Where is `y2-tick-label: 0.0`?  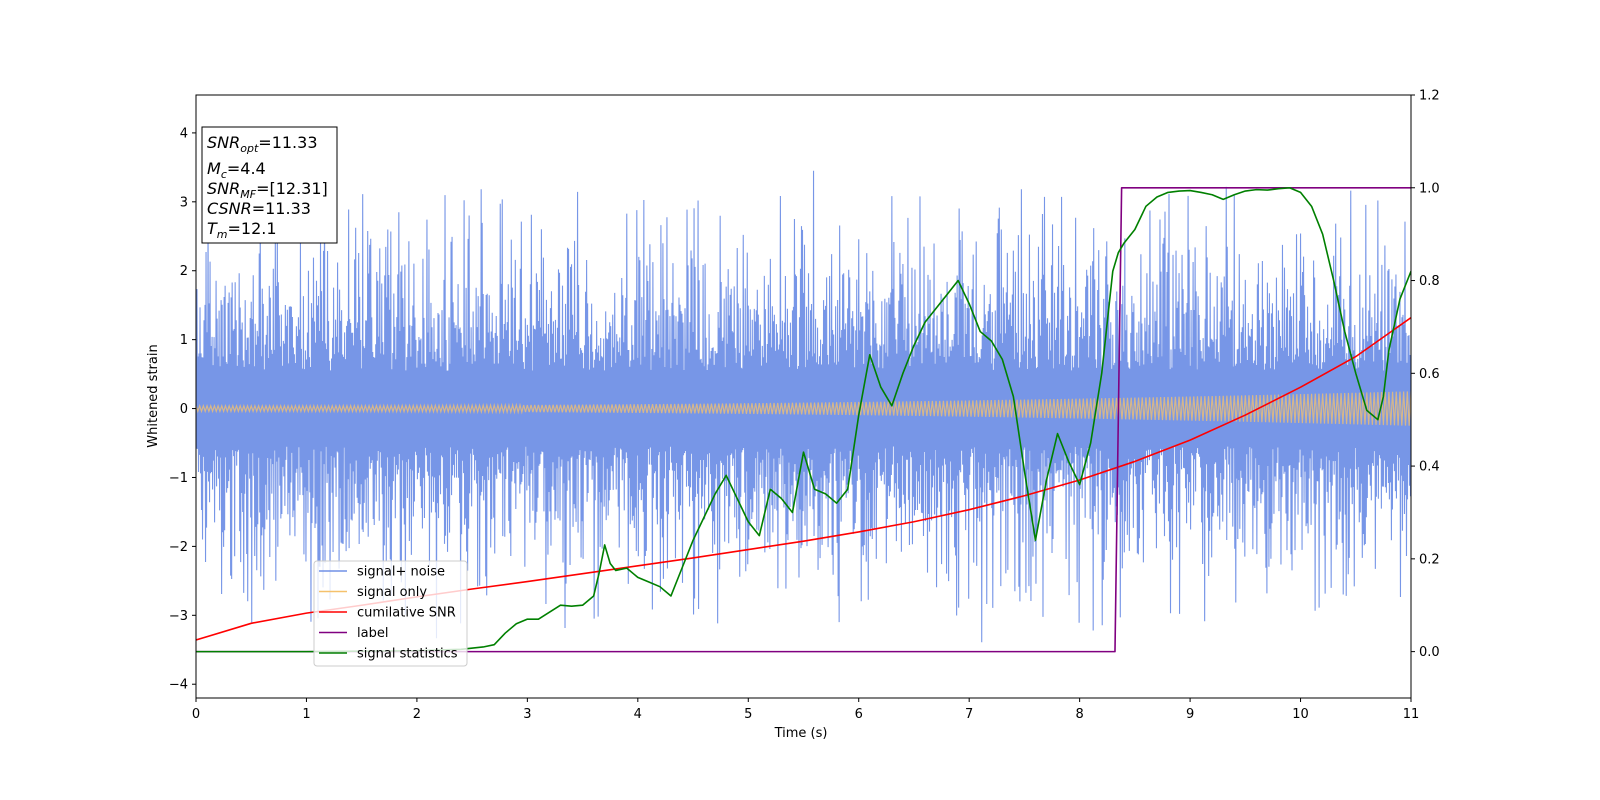
y2-tick-label: 0.0 is located at coordinates (1429, 652).